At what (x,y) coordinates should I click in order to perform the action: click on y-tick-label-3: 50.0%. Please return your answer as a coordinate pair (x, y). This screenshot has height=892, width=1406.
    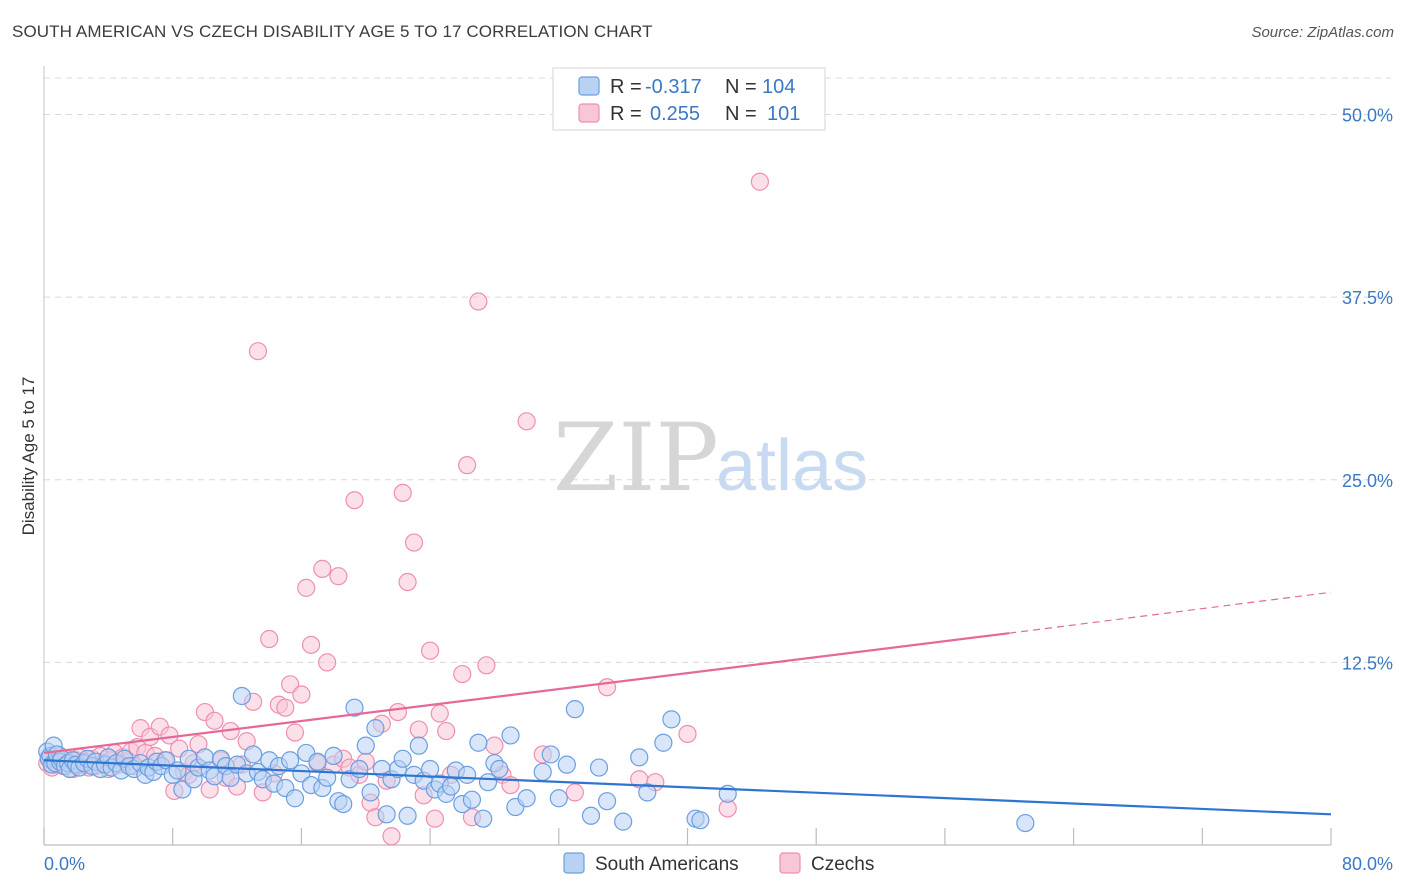
    Looking at the image, I should click on (1367, 116).